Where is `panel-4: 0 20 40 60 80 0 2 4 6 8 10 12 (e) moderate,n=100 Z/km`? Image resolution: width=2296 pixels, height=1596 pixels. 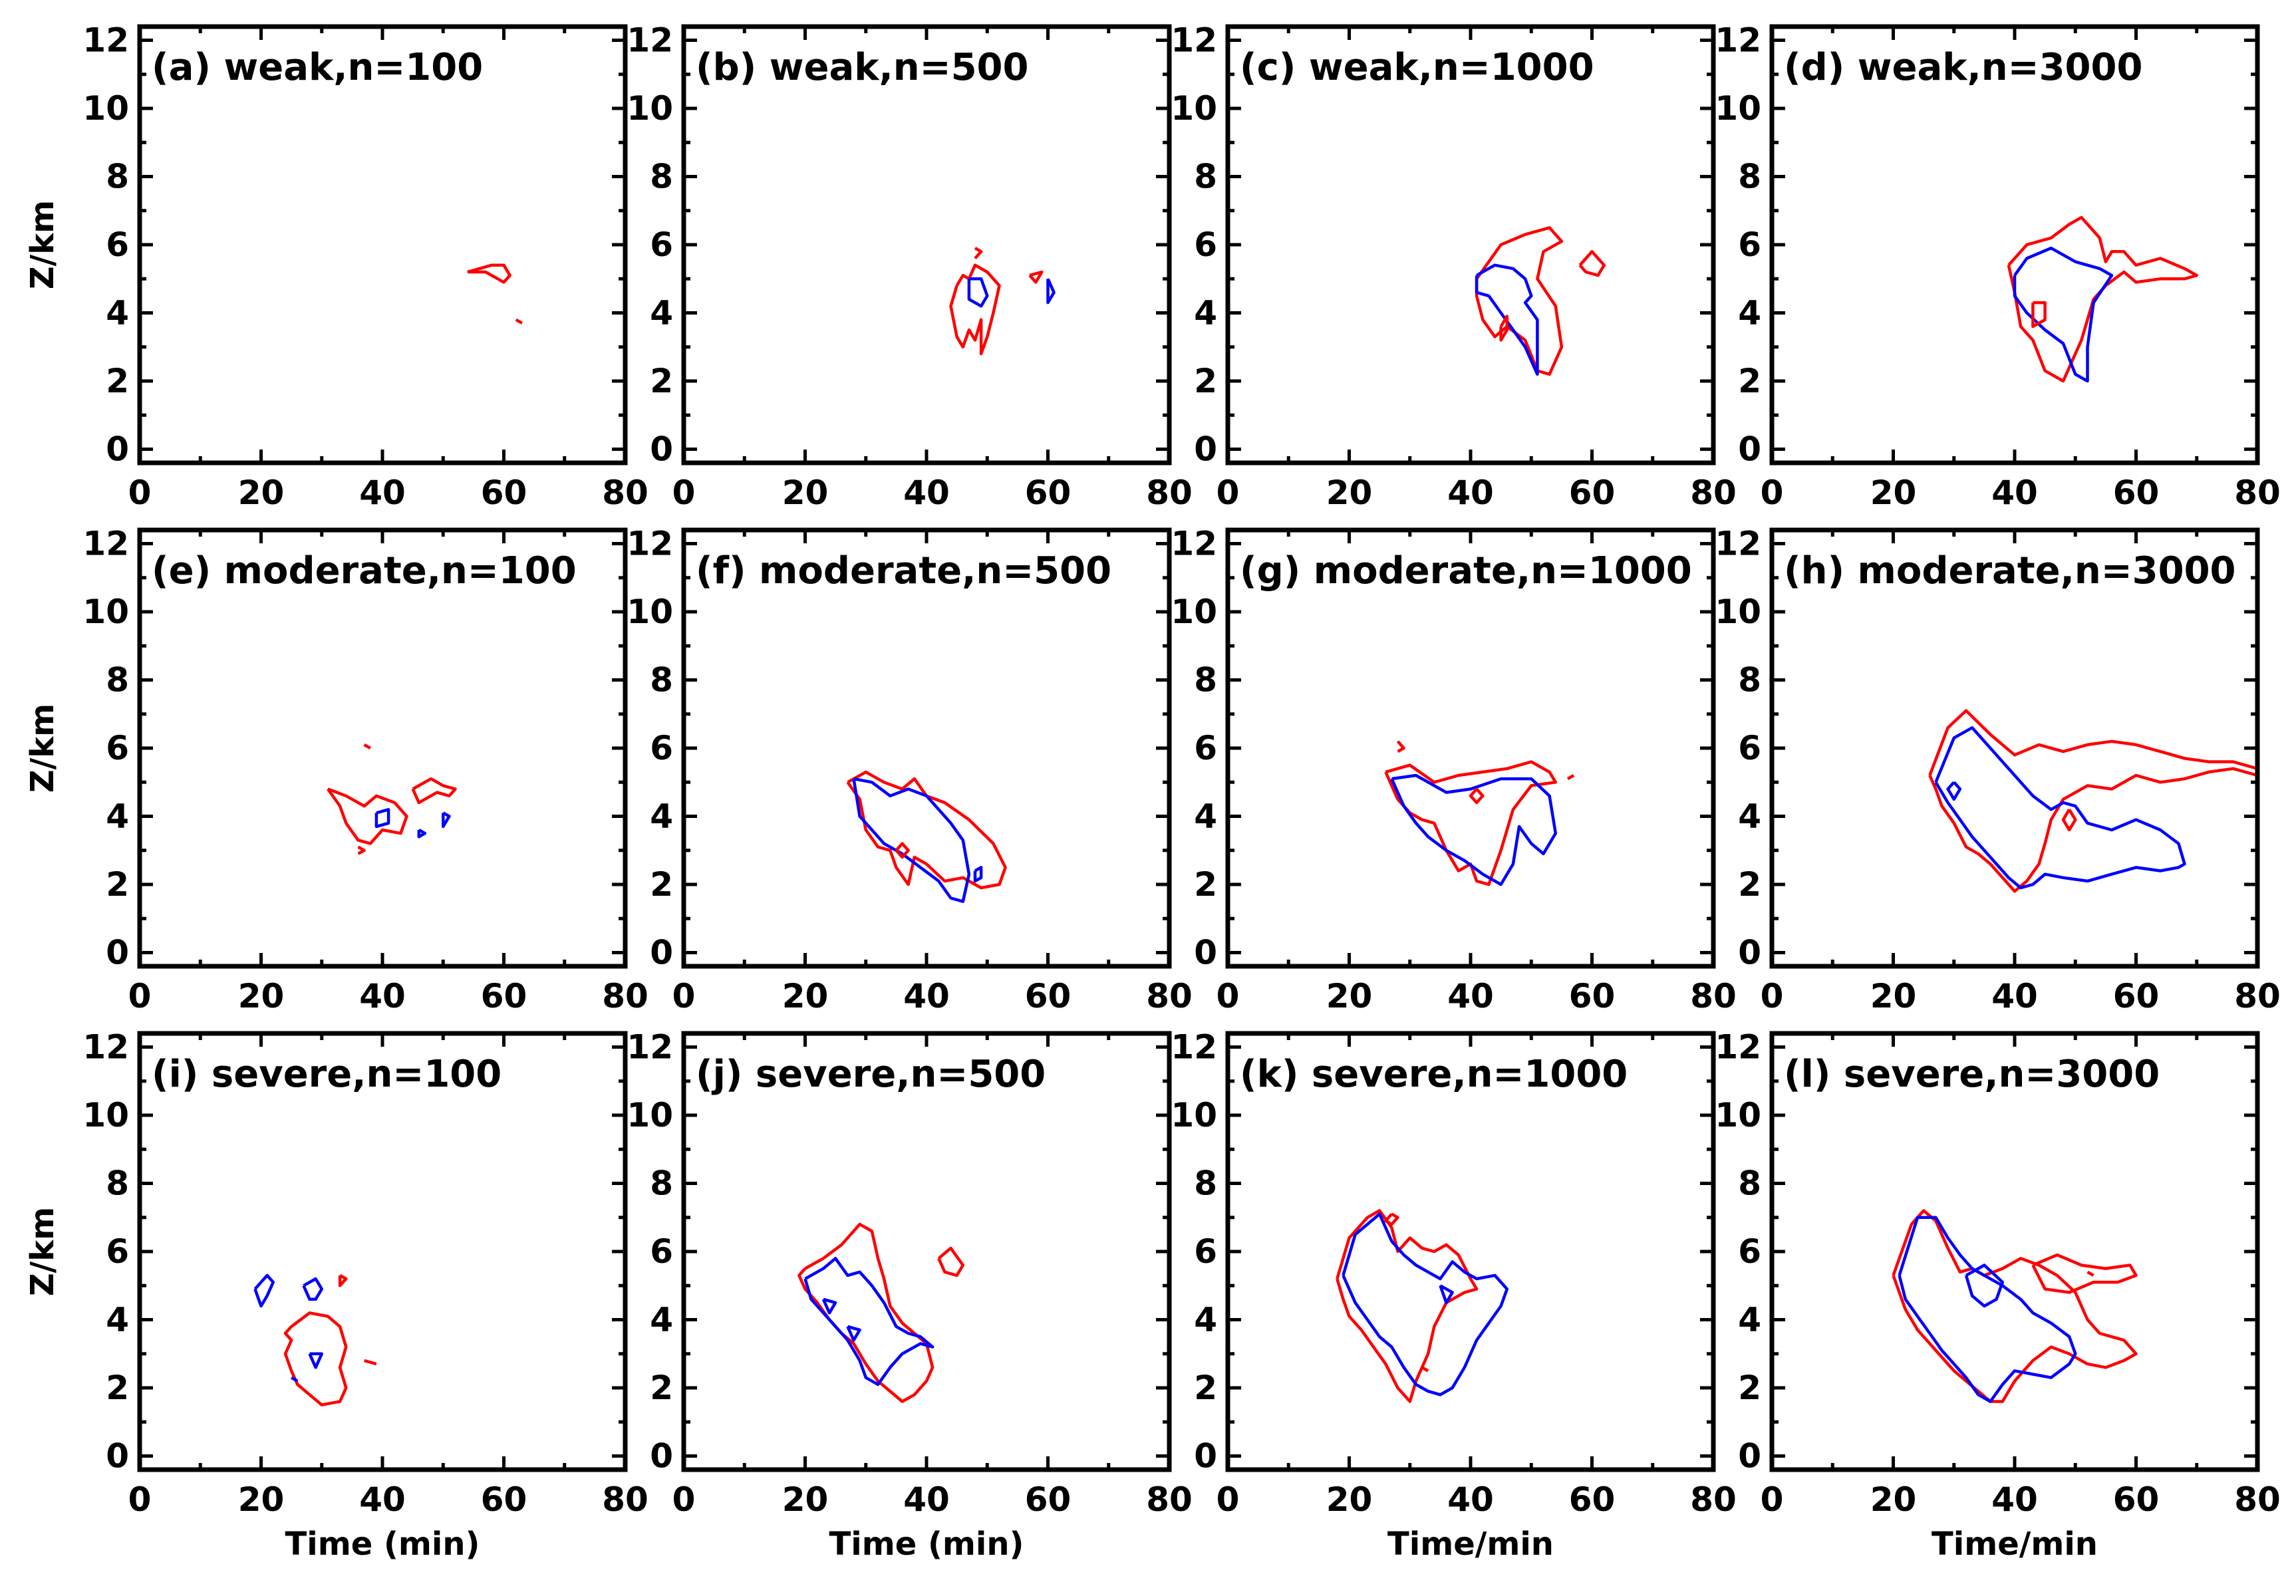
panel-4: 0 20 40 60 80 0 2 4 6 8 10 12 (e) moderate,n=100 Z/km is located at coordinates (336, 770).